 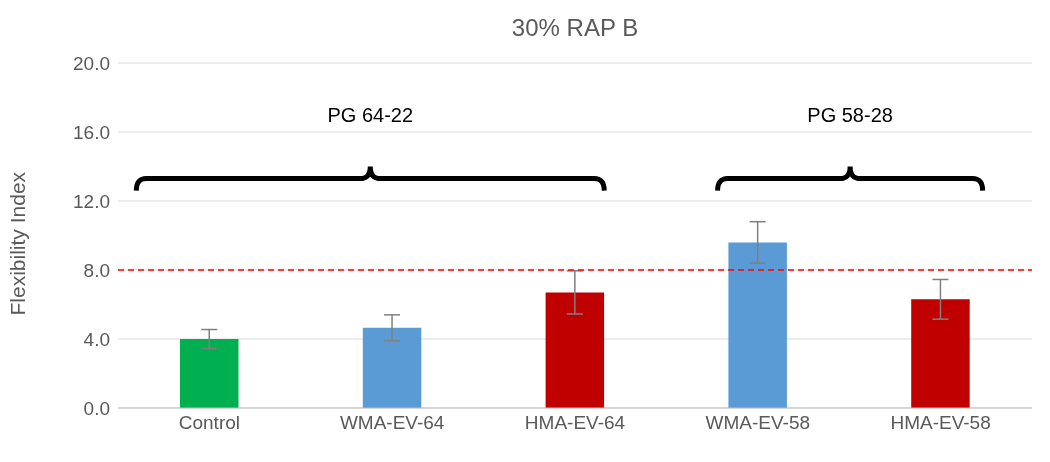 I want to click on x-tick-label: HMA-EV-58, so click(x=940, y=423).